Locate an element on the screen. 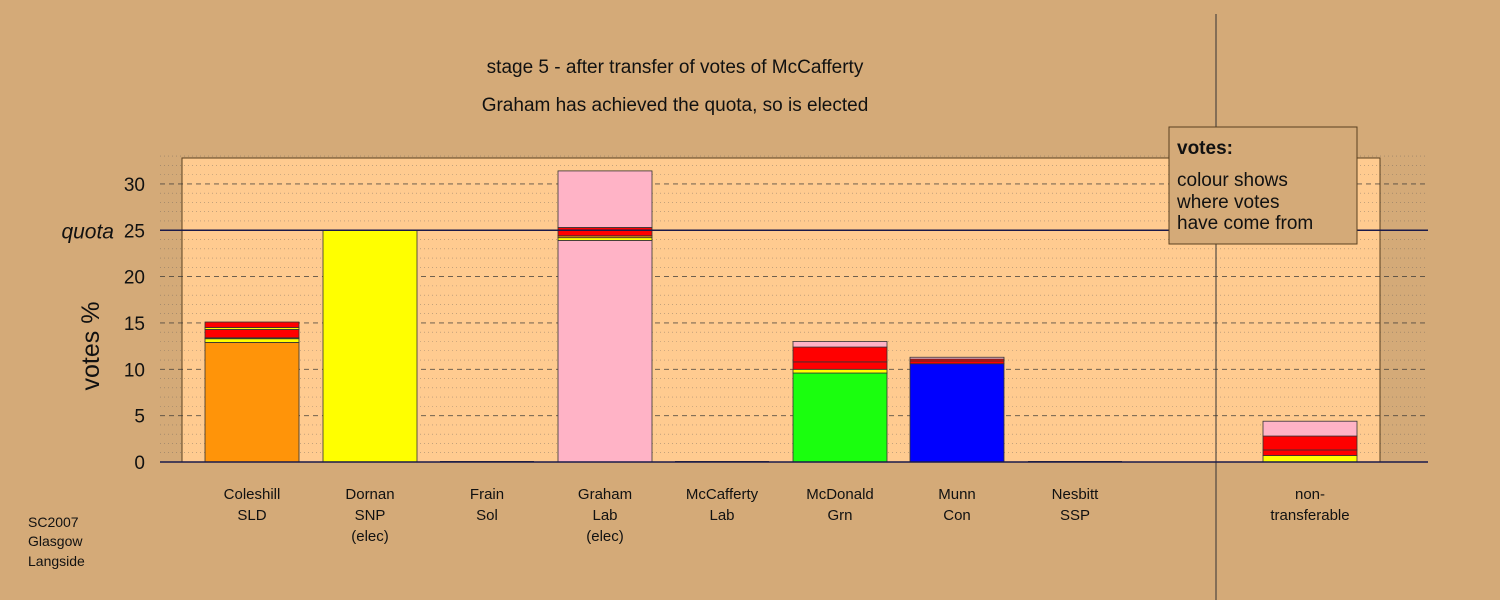 This screenshot has height=600, width=1500. footer-city: Glasgow is located at coordinates (55, 541).